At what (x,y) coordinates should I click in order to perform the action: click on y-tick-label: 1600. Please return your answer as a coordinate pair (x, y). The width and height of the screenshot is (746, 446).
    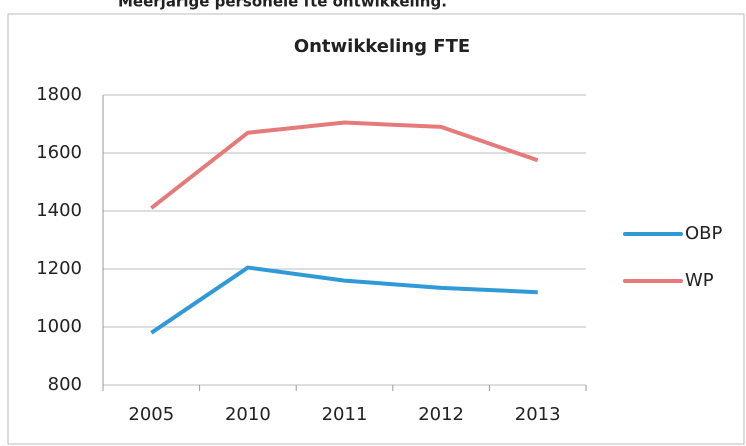
    Looking at the image, I should click on (59, 152).